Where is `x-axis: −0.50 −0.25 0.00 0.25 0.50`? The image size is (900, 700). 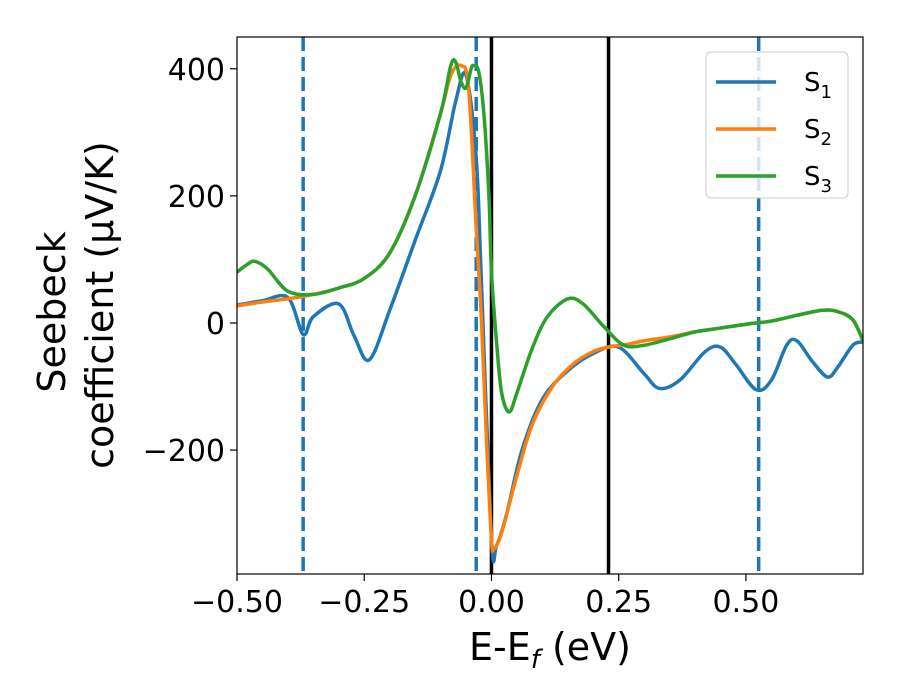
x-axis: −0.50 −0.25 0.00 0.25 0.50 is located at coordinates (485, 597).